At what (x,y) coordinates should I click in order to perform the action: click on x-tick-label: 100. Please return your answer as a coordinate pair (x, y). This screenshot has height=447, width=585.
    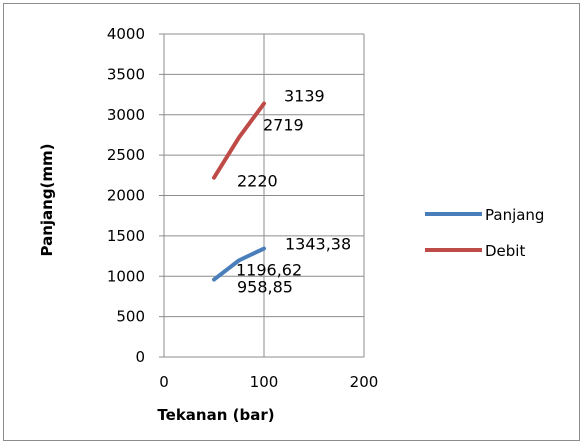
    Looking at the image, I should click on (264, 382).